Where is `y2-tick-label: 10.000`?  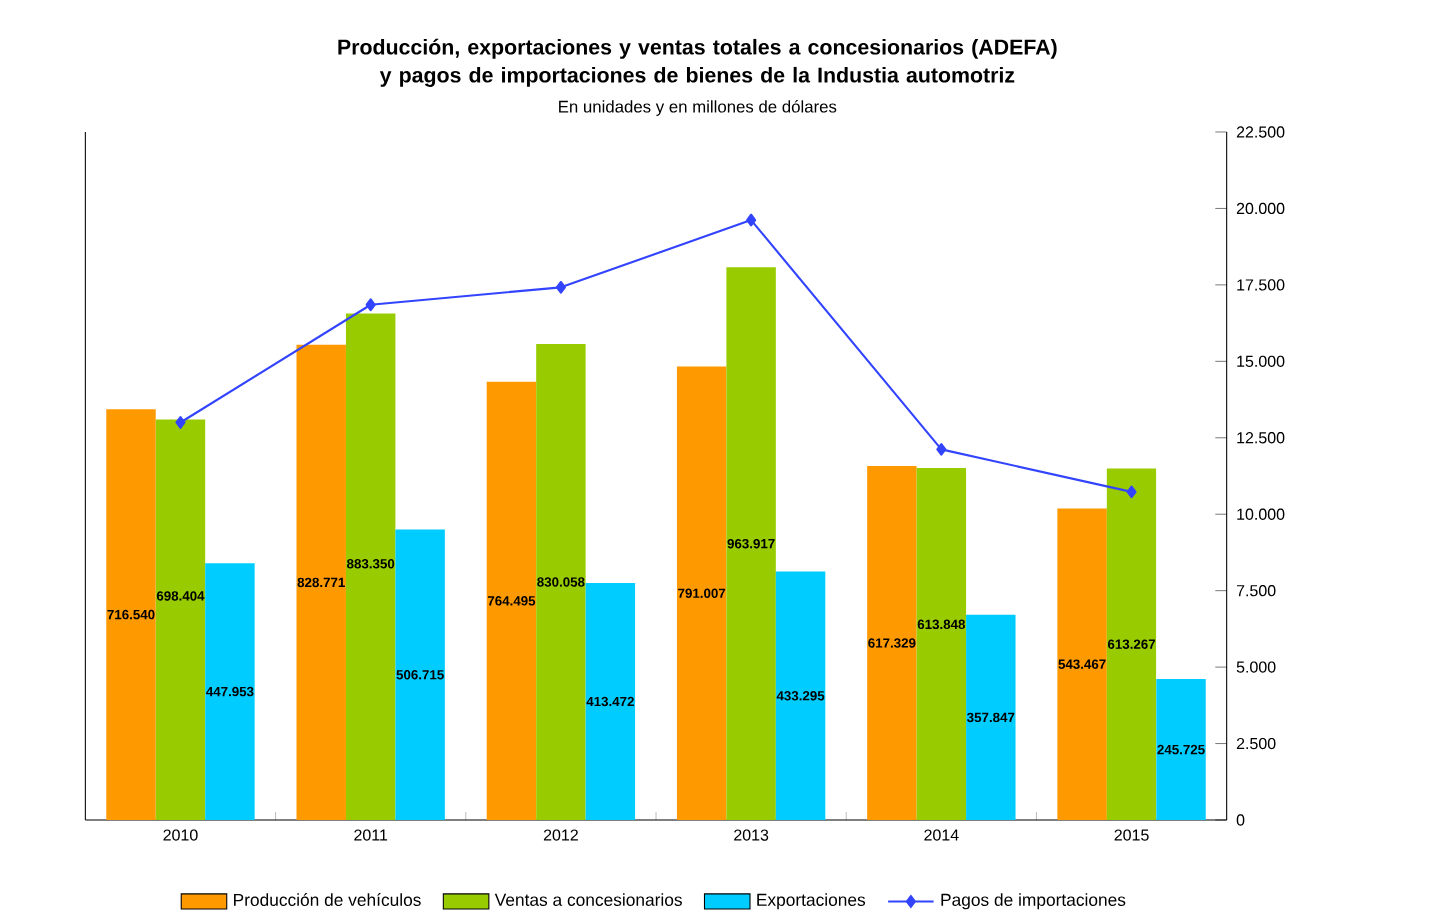
y2-tick-label: 10.000 is located at coordinates (1261, 514).